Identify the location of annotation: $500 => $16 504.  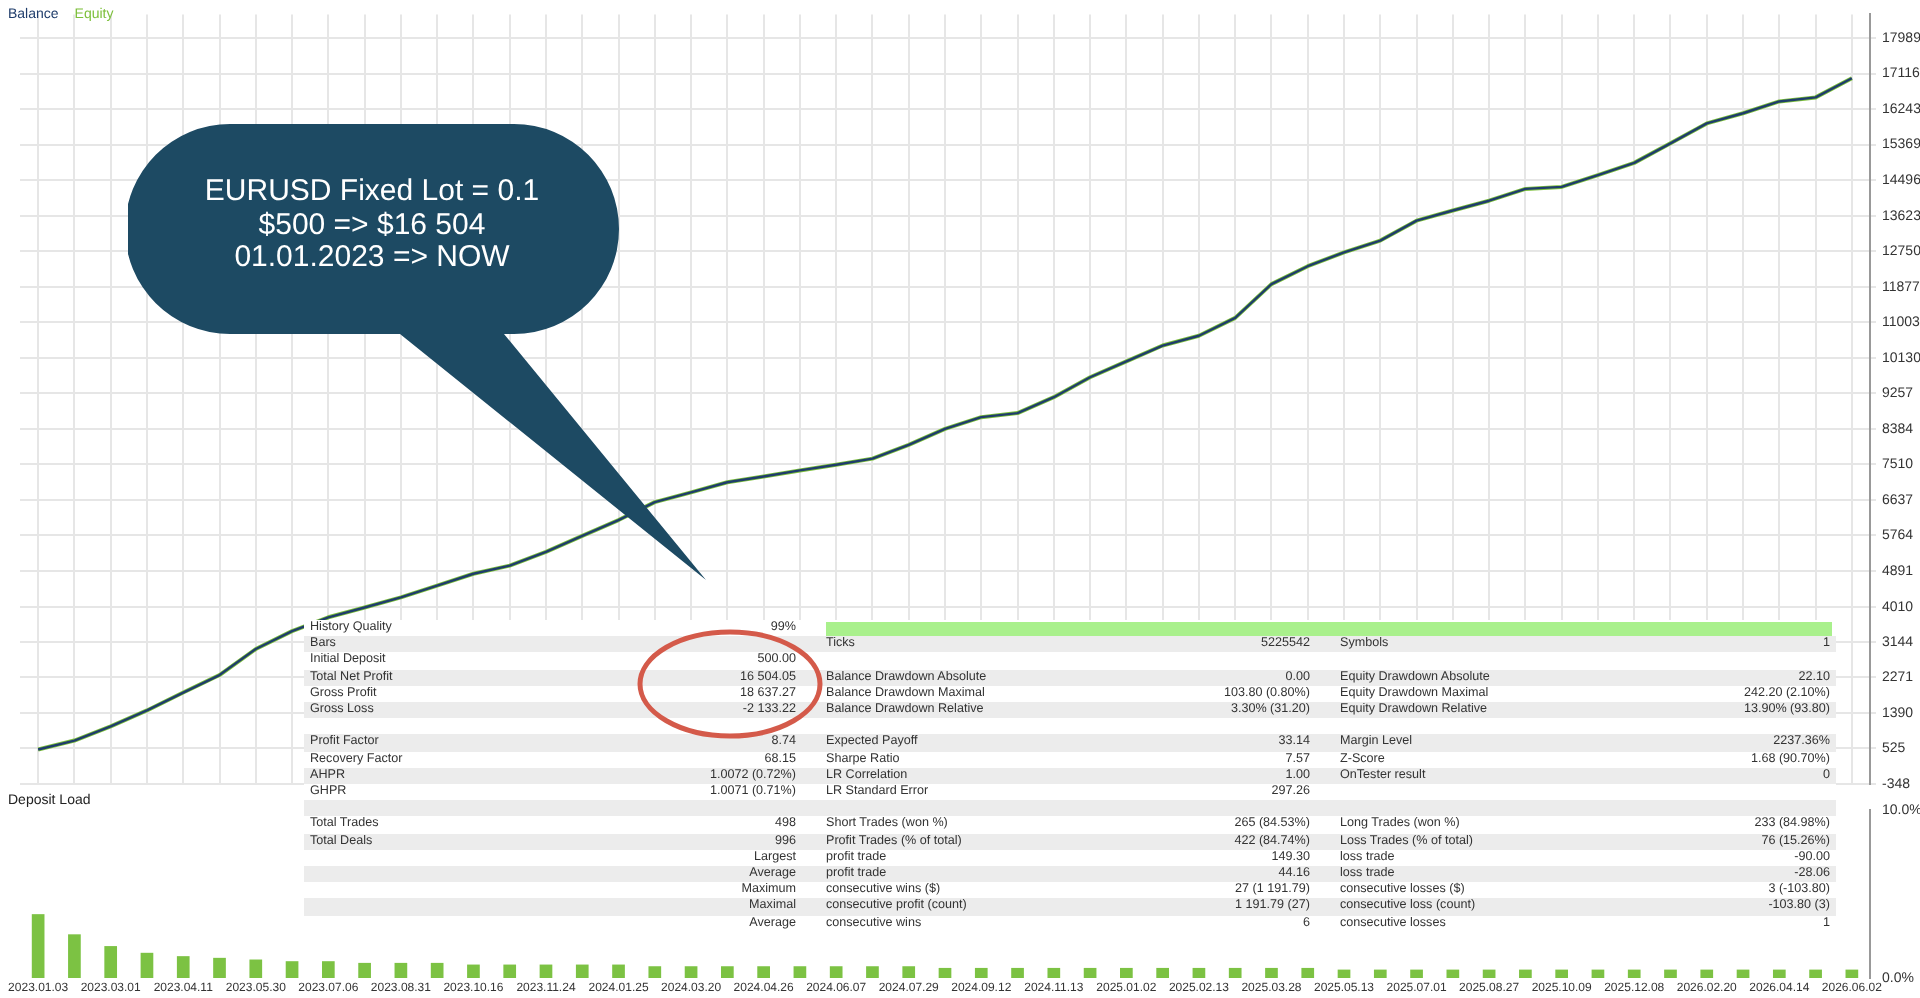
(372, 224).